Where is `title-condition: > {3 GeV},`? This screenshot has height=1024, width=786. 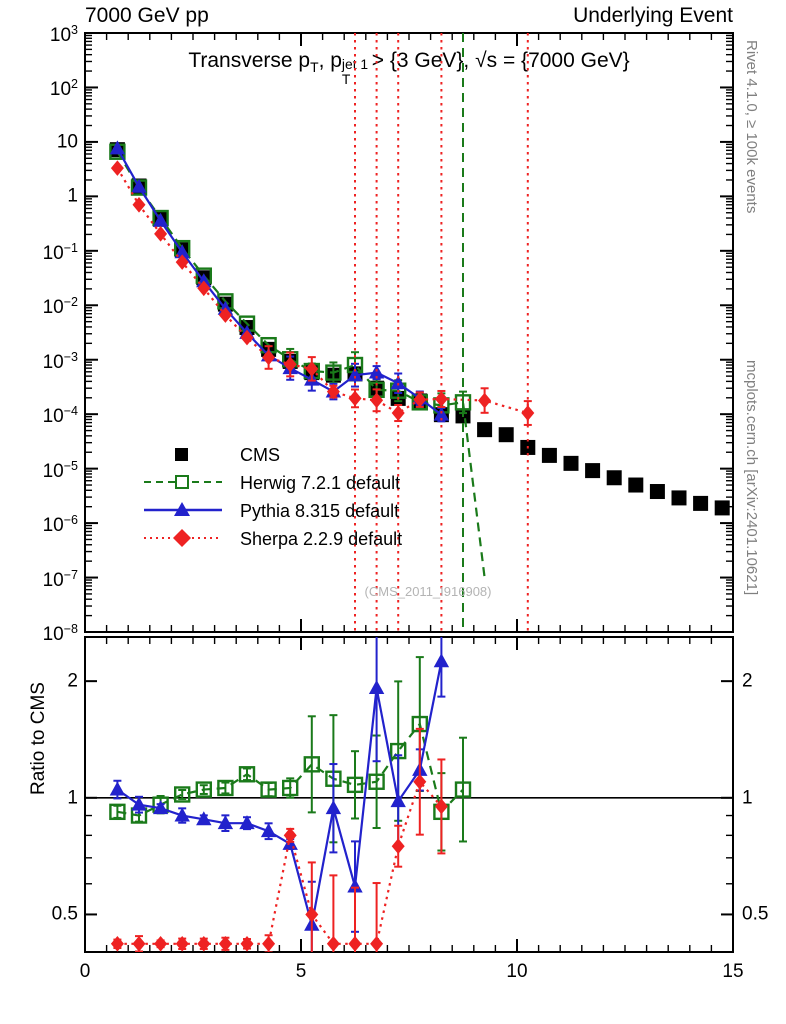 title-condition: > {3 GeV}, is located at coordinates (420, 60).